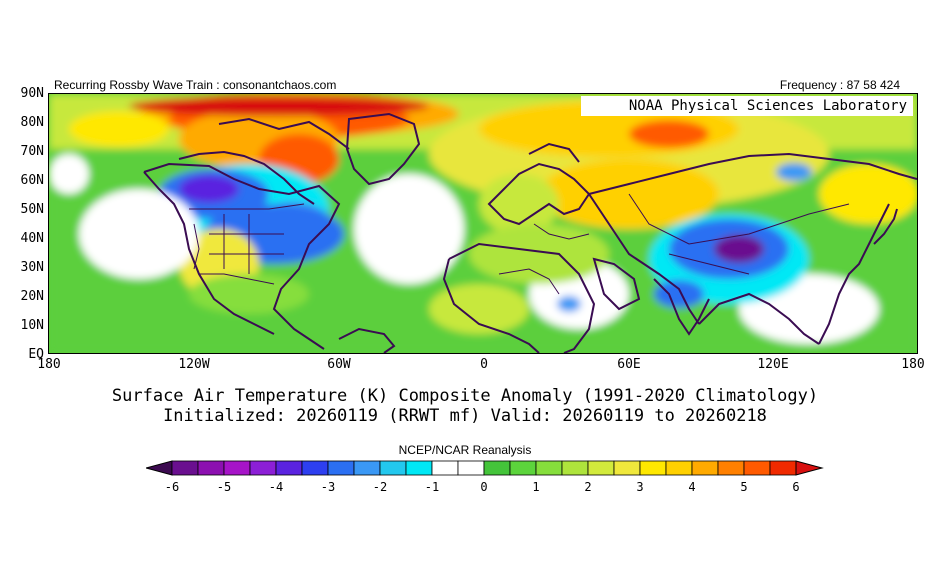  I want to click on colorbar-tick-label: -6, so click(172, 487).